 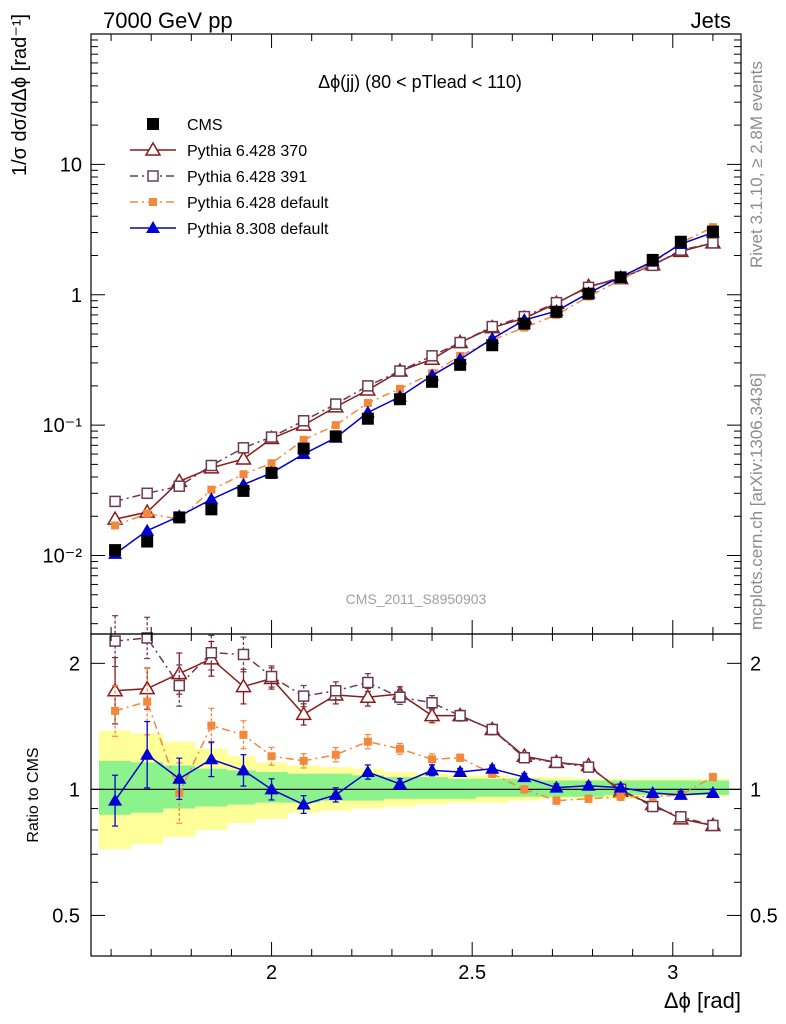 I want to click on legend-entry-pythia-6-428-370: Pythia 6.428 370, so click(x=218, y=150).